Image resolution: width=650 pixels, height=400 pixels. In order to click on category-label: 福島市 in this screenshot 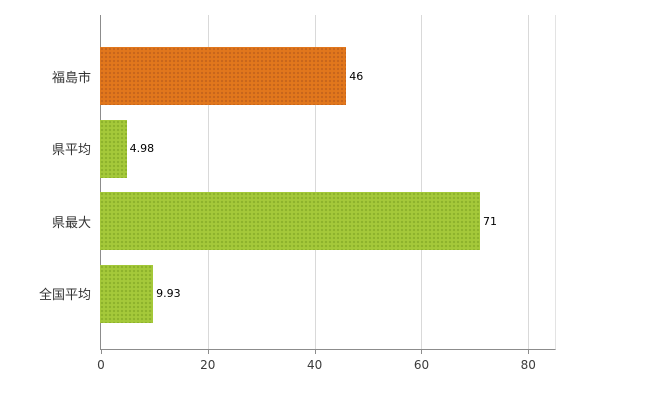, I will do `click(71, 78)`.